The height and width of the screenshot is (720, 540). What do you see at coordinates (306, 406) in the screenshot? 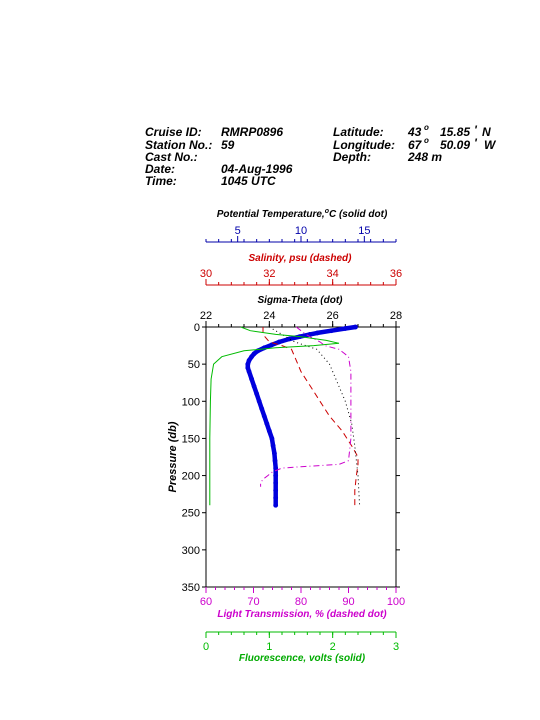
I see `light-transmission-series-line` at bounding box center [306, 406].